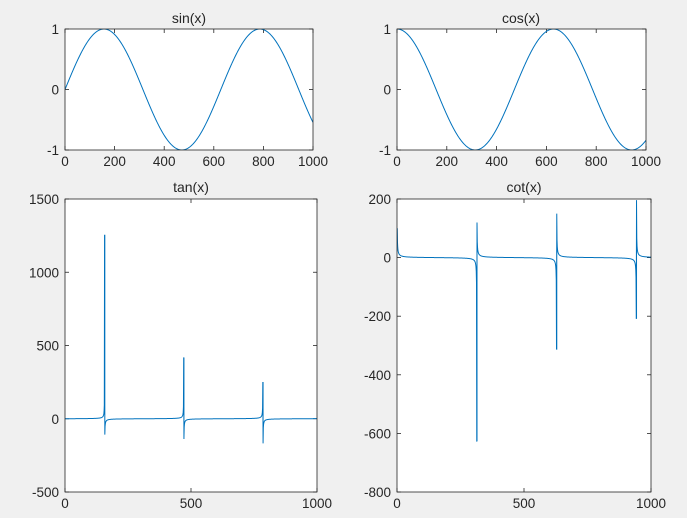 Image resolution: width=687 pixels, height=518 pixels. Describe the element at coordinates (377, 375) in the screenshot. I see `y-tick-label: -400` at that location.